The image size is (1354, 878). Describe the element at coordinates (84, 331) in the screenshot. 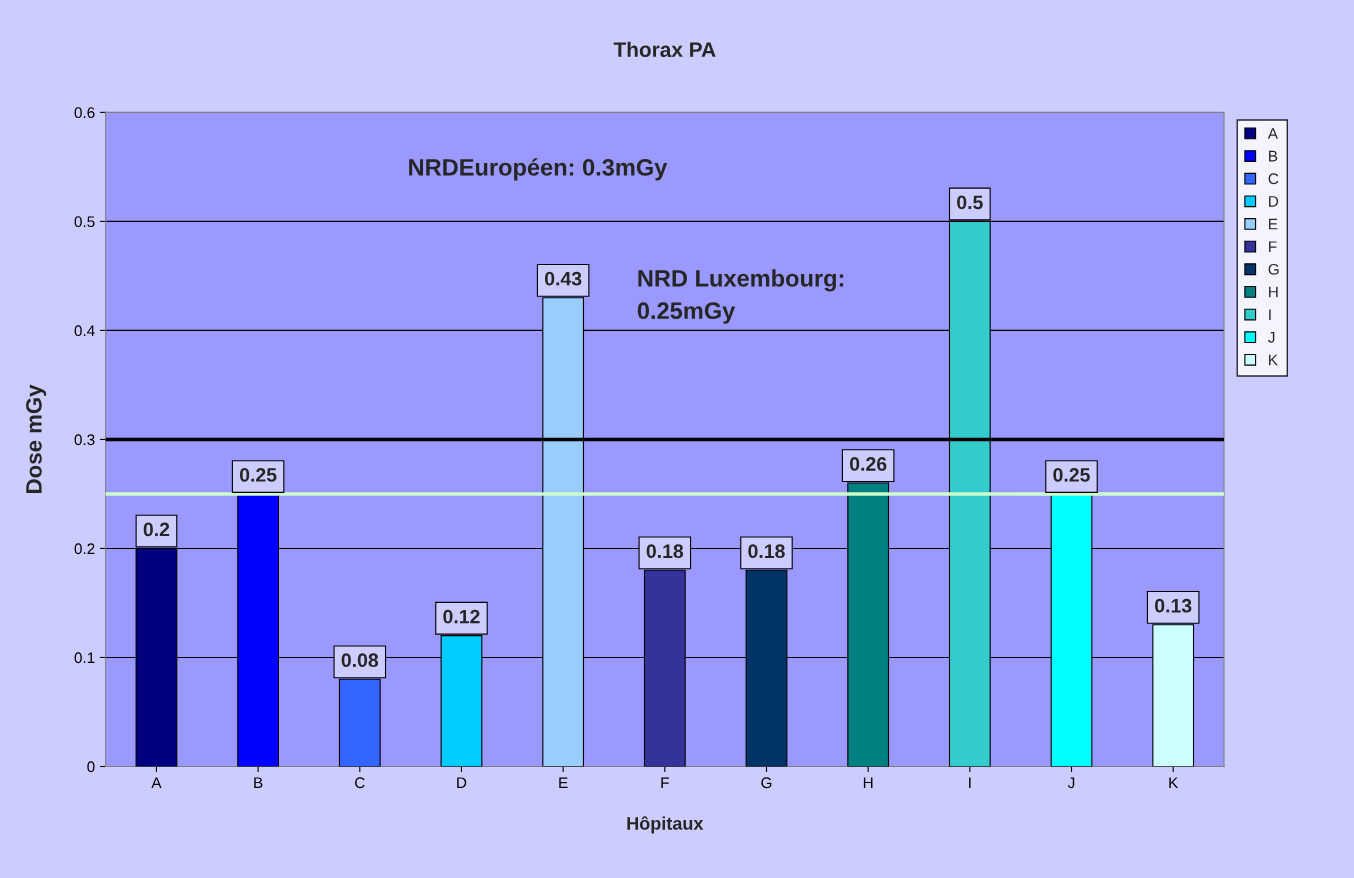

I see `y-tick-label: 0.4` at that location.